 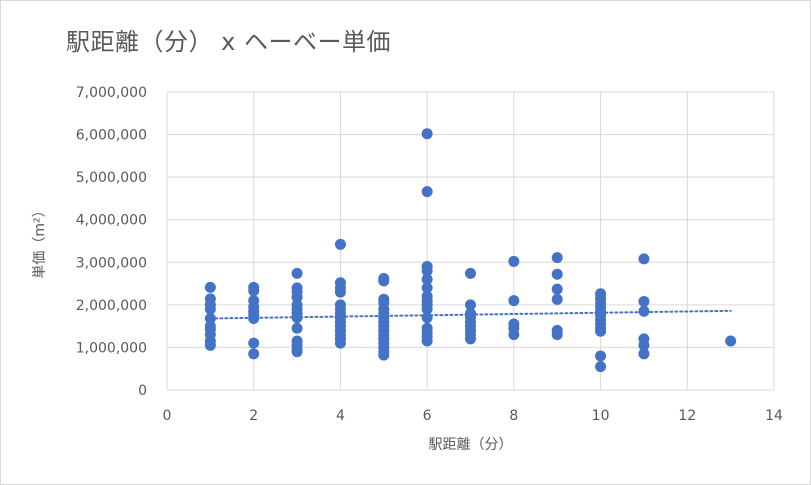 What do you see at coordinates (142, 391) in the screenshot?
I see `y-tick-label: 0` at bounding box center [142, 391].